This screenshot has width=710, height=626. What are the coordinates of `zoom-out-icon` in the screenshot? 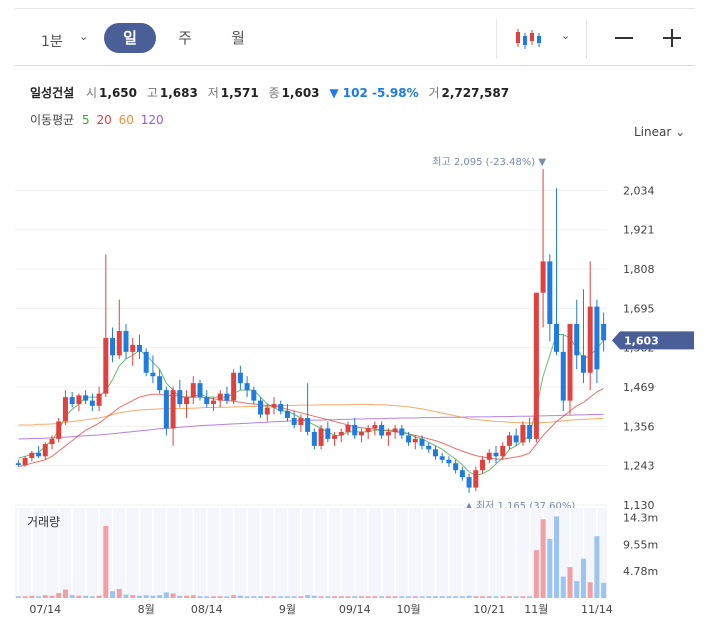 It's located at (624, 38).